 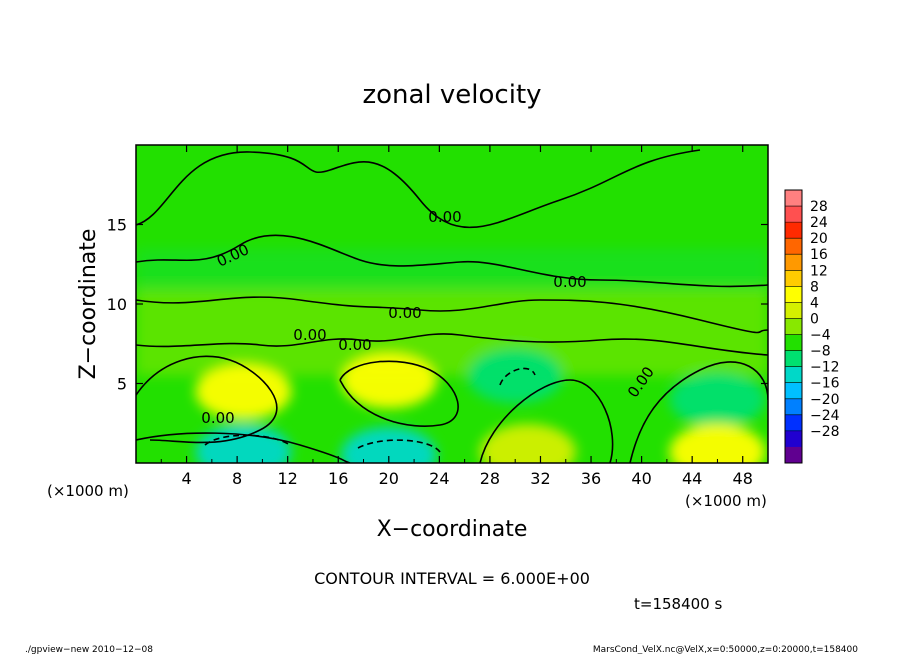 I want to click on x-tick-label: 16, so click(x=338, y=478).